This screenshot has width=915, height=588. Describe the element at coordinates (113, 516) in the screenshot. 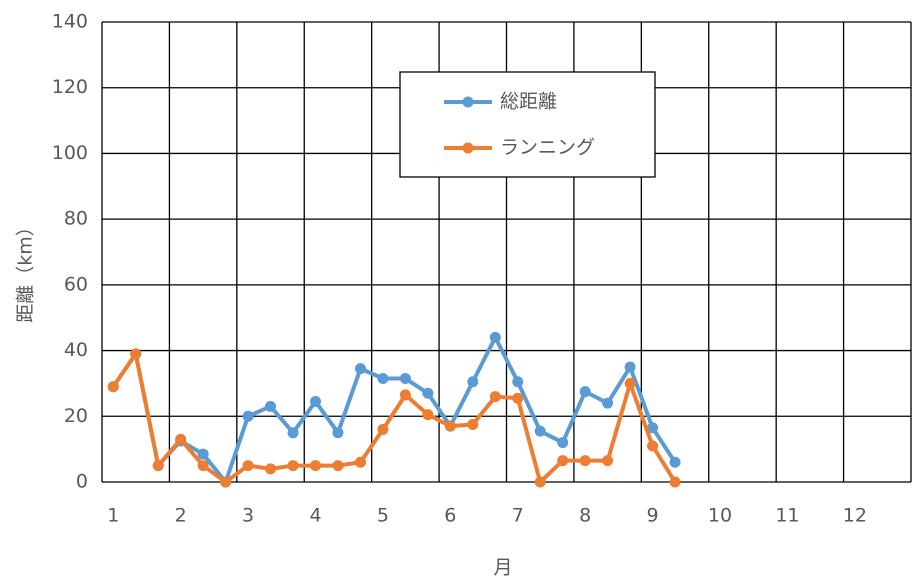

I see `x-tick-label: 1` at that location.